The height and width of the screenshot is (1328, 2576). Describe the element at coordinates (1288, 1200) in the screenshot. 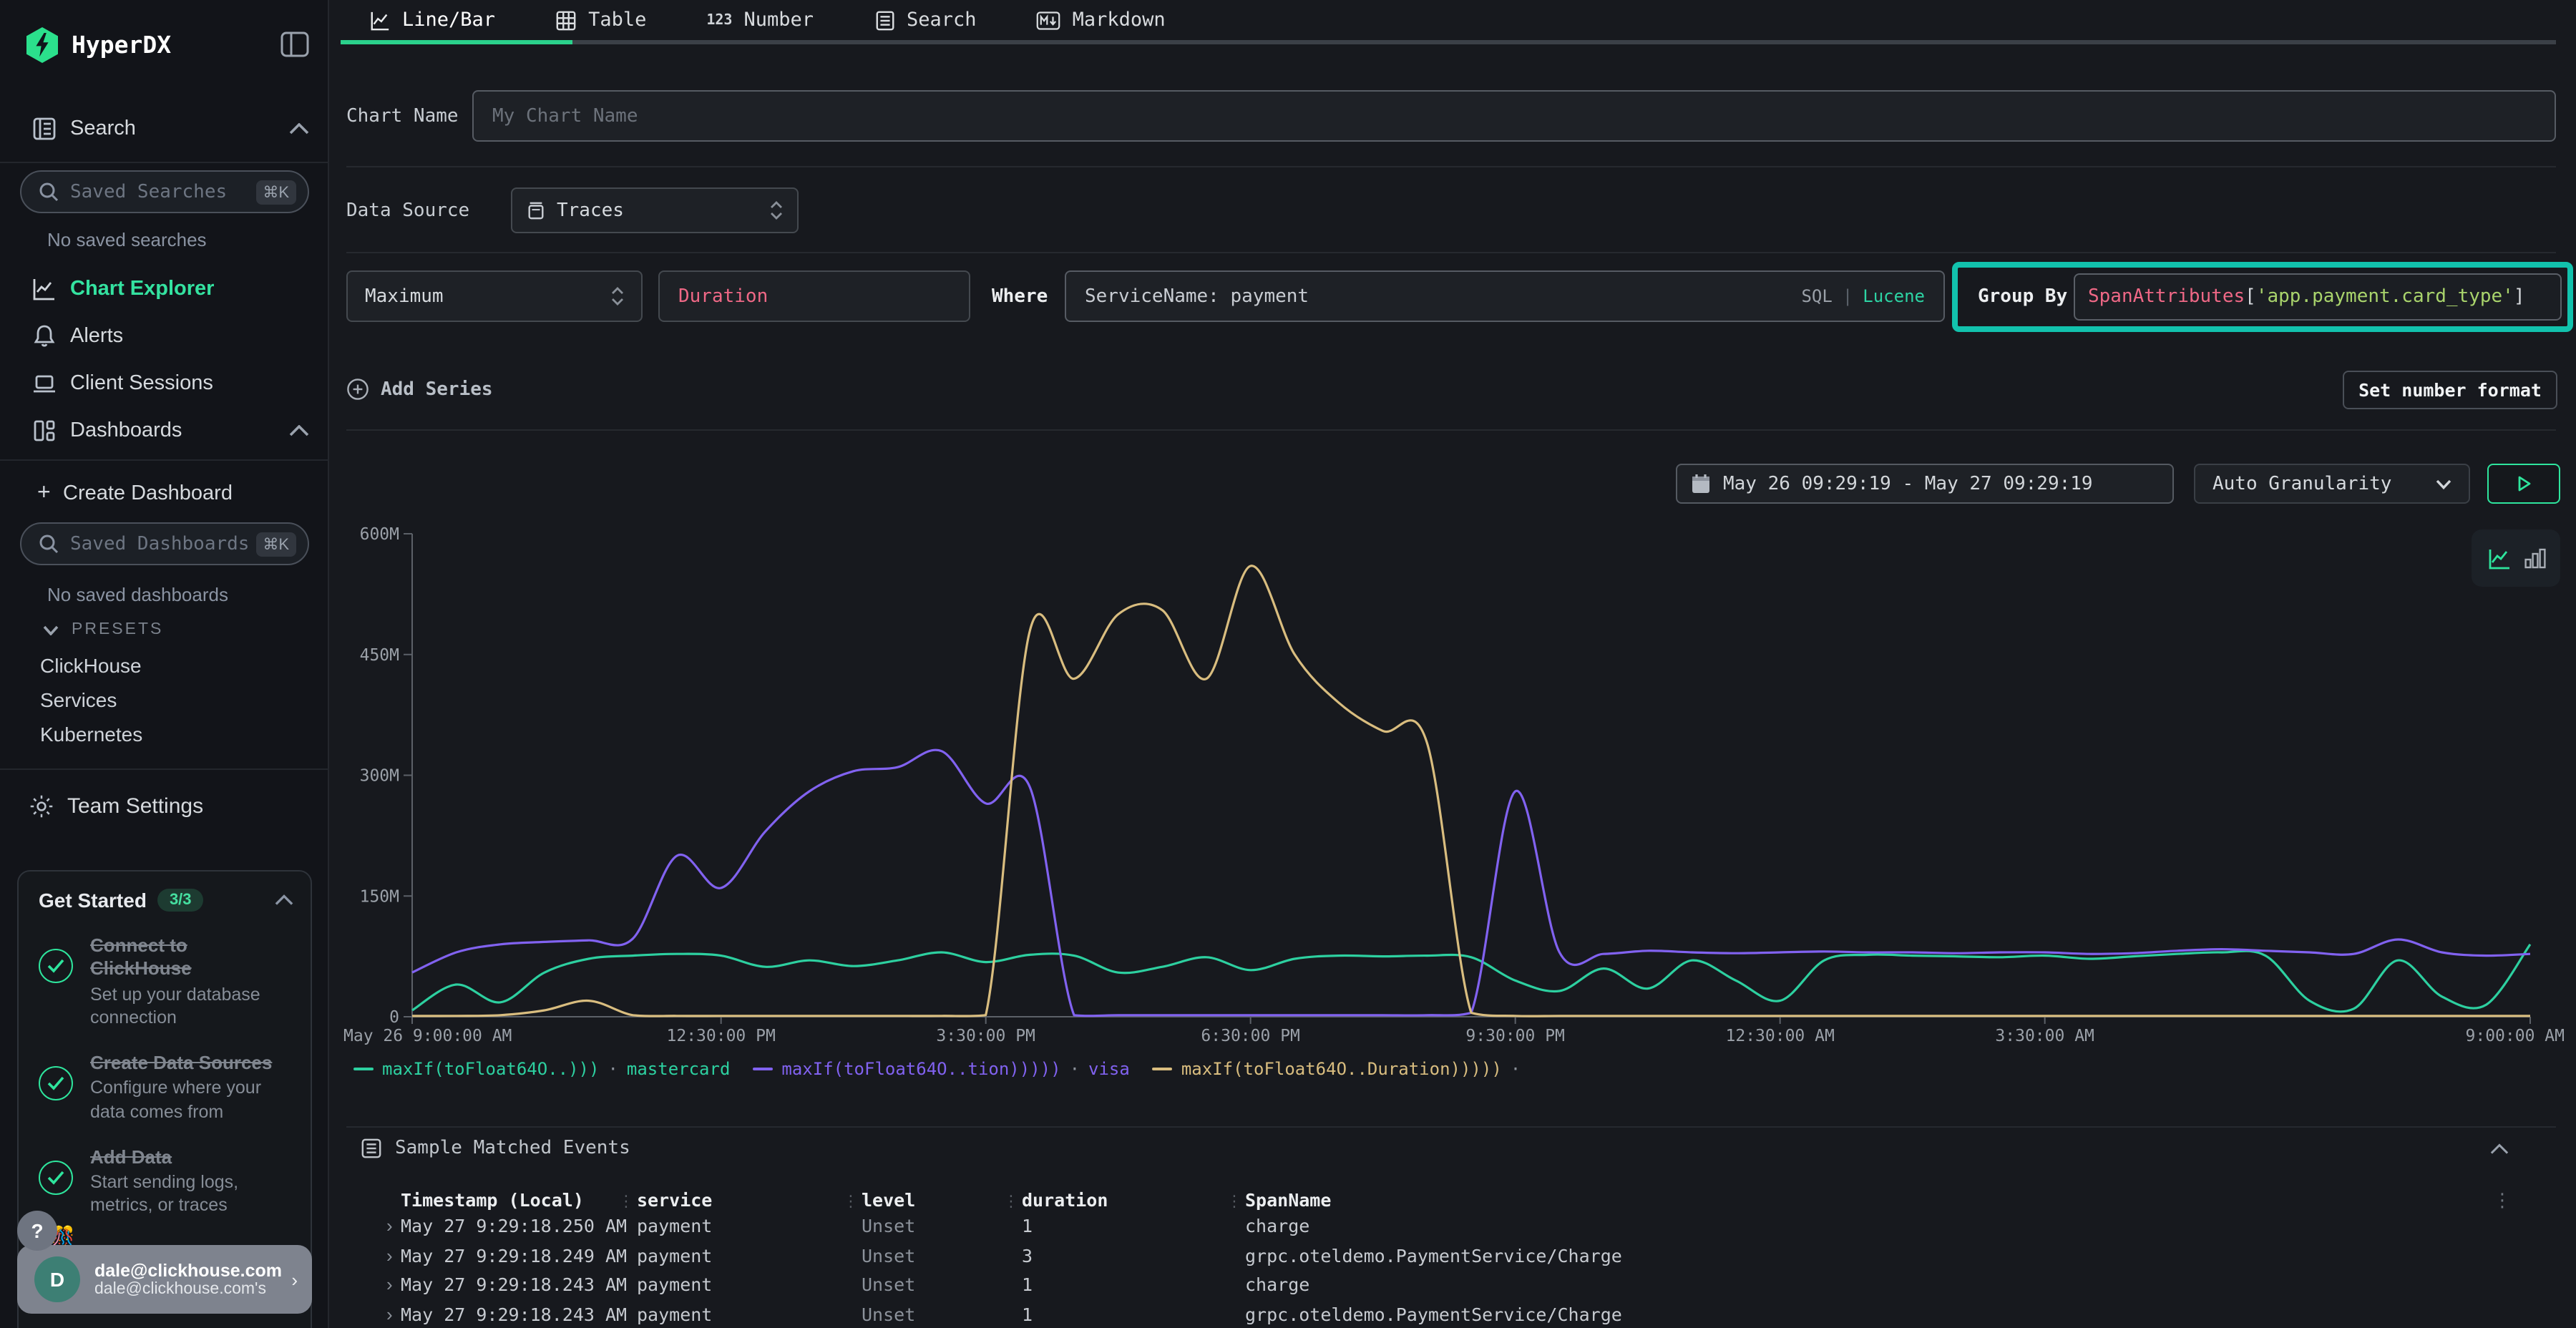

I see `column-header: SpanName` at that location.